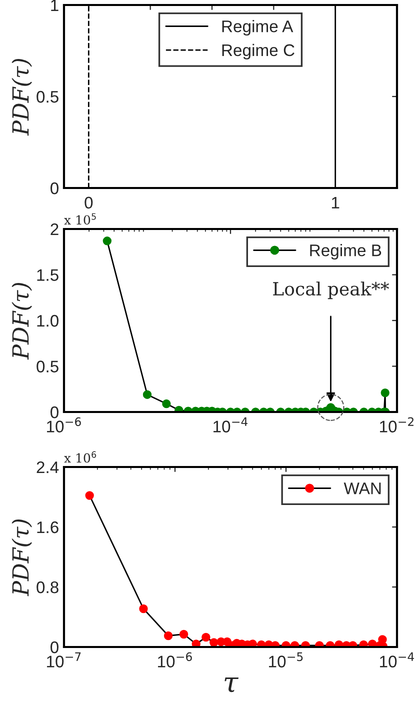 This screenshot has width=415, height=705. Describe the element at coordinates (54, 229) in the screenshot. I see `y-tick-label: 2` at that location.